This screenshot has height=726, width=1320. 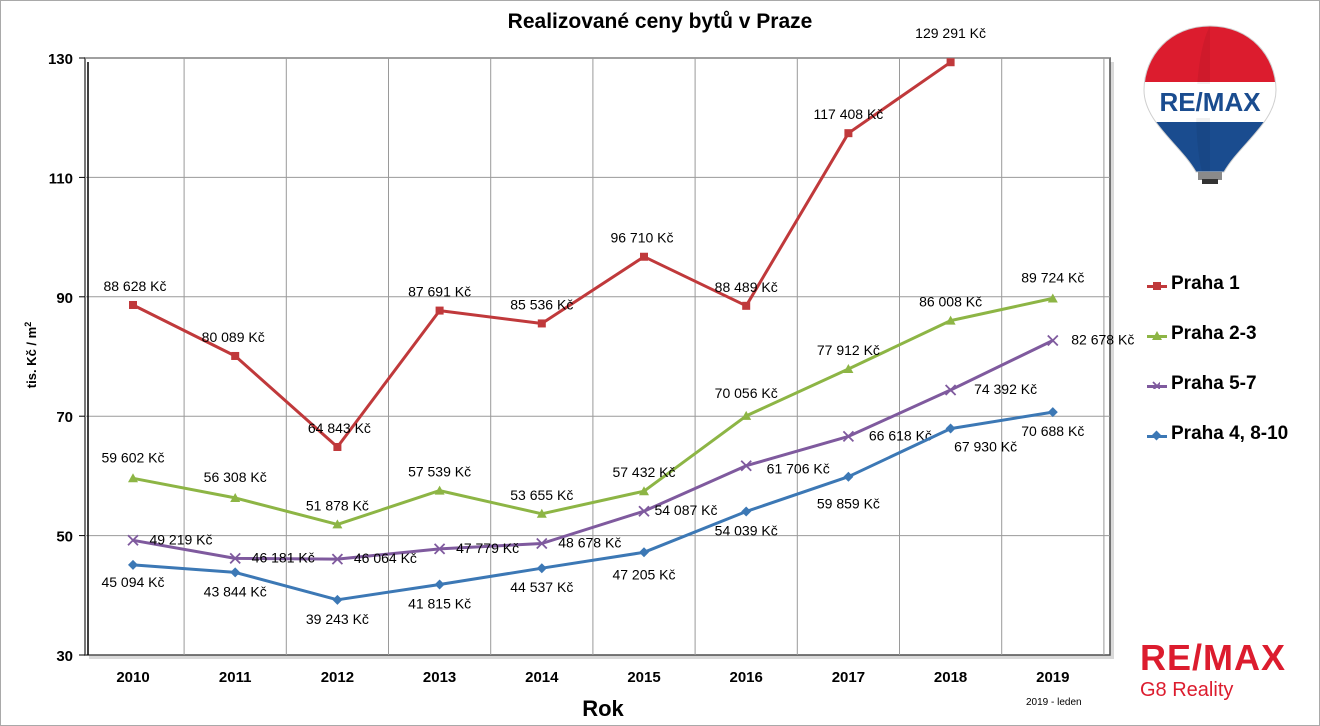 What do you see at coordinates (1230, 443) in the screenshot?
I see `legend-item-praha-4-8-10: Praha 4, 8-10` at bounding box center [1230, 443].